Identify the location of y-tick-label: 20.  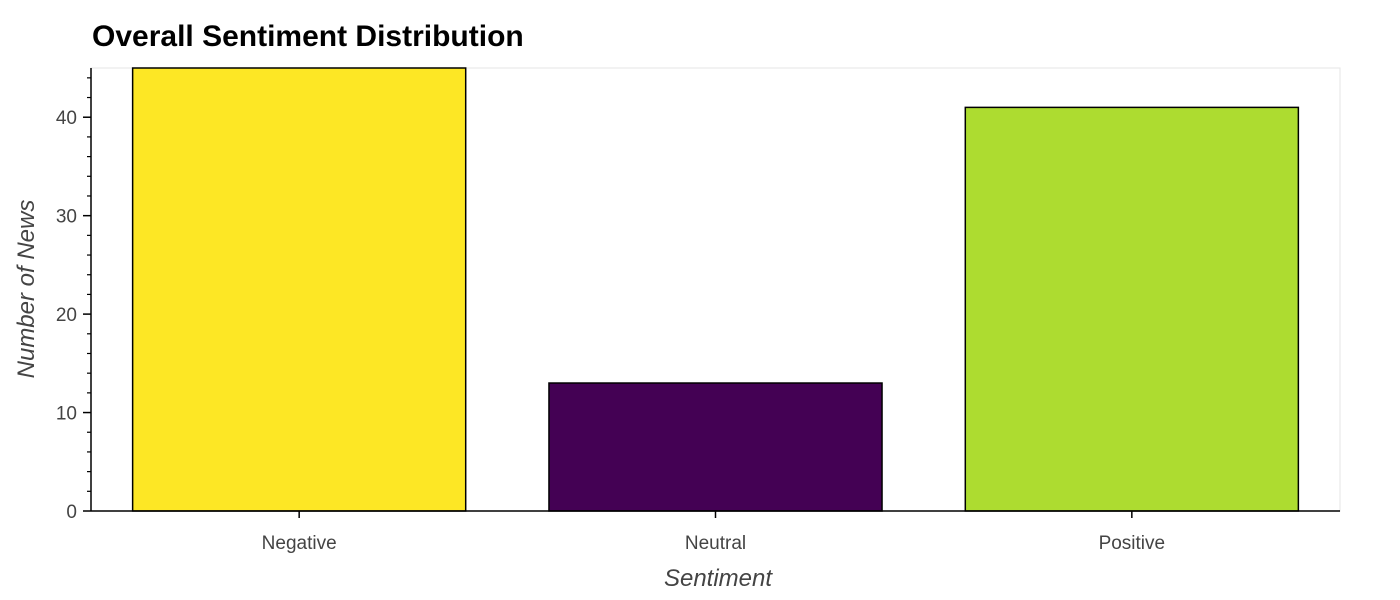
(66, 315).